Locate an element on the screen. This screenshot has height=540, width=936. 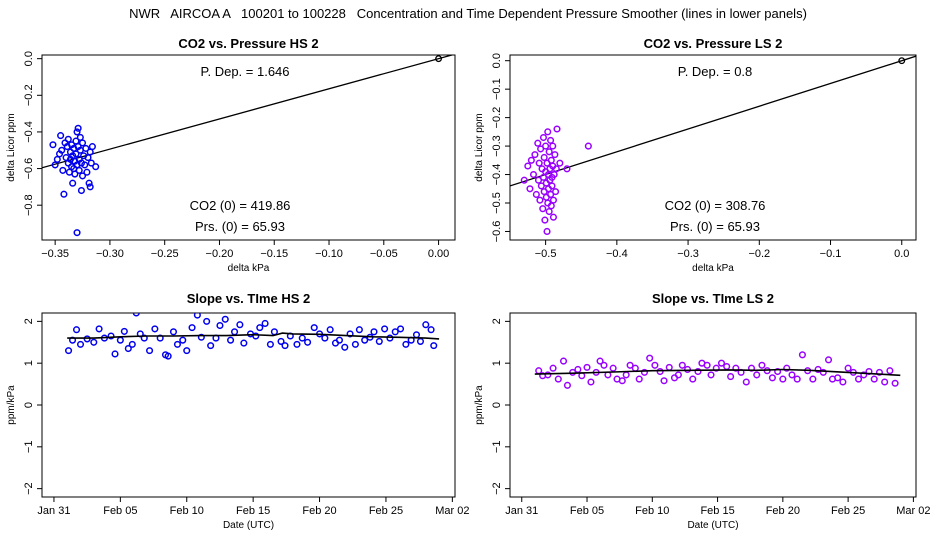
hs-scatter-xtick-label: 0.00 is located at coordinates (438, 254).